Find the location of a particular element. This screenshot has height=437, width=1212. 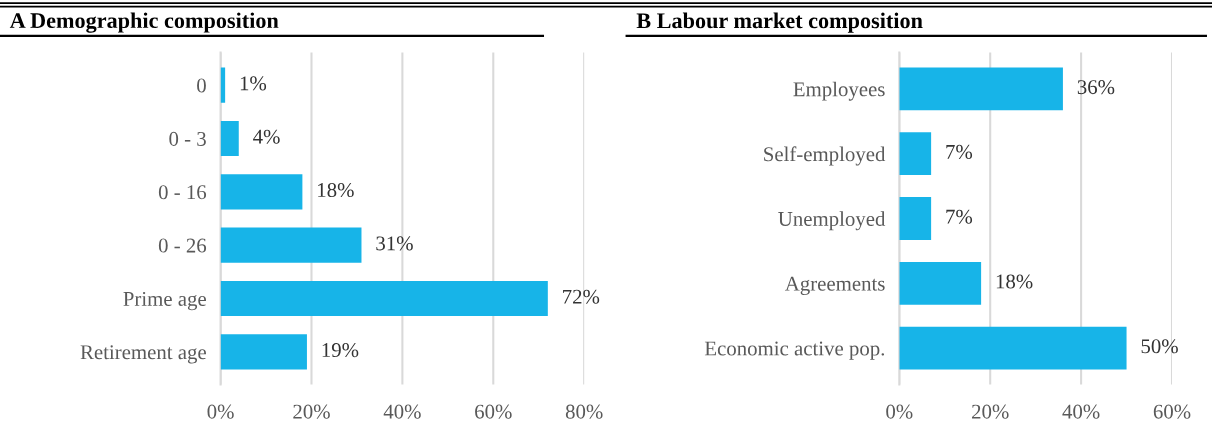

y-tick-label: Economic active pop. is located at coordinates (794, 350).